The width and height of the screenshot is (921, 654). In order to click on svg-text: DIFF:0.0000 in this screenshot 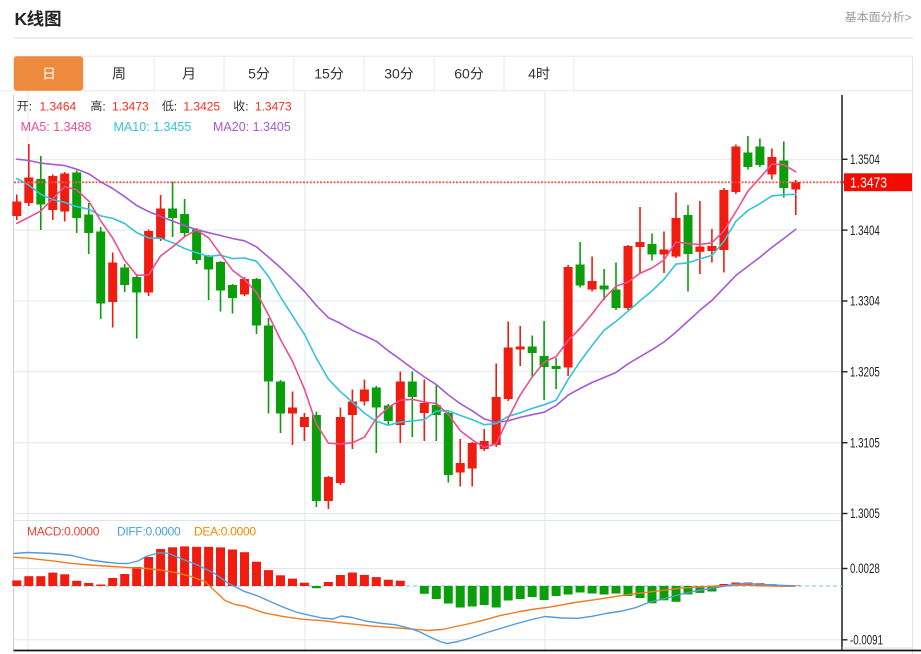, I will do `click(149, 532)`.